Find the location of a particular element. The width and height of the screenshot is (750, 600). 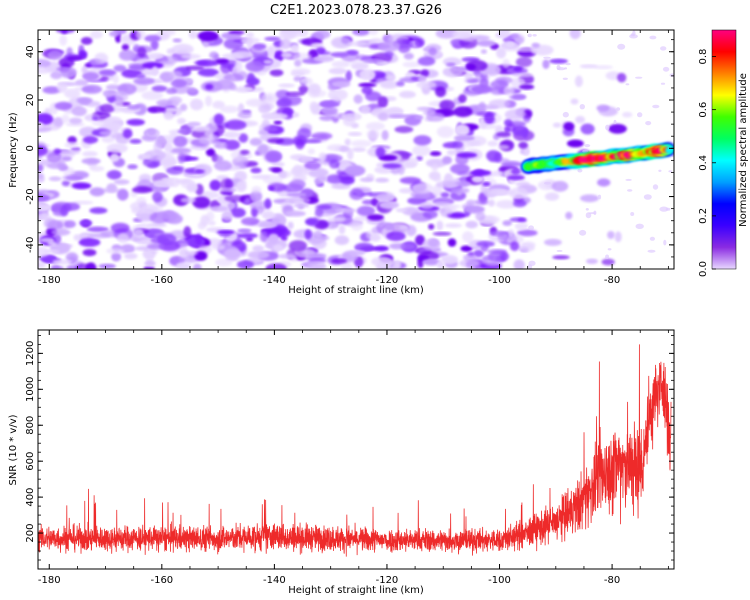

x-tick-label: -80 is located at coordinates (612, 580).